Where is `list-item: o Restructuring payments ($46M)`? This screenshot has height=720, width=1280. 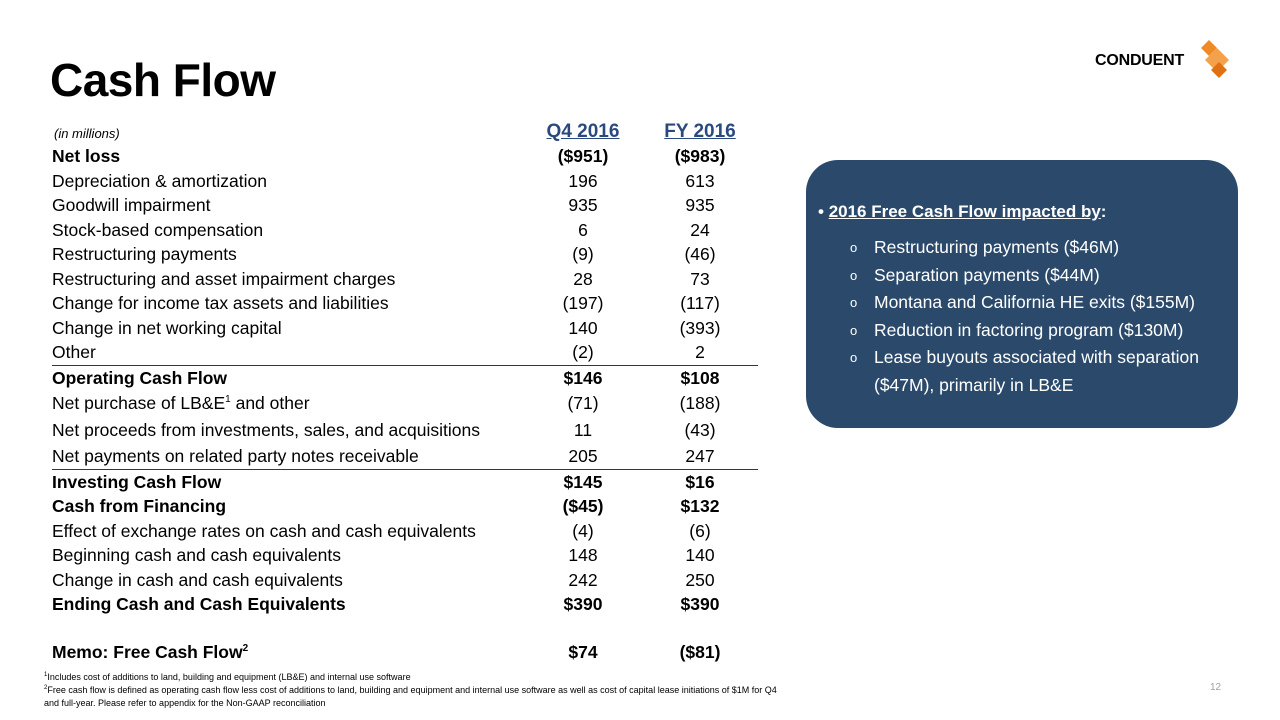
list-item: o Restructuring payments ($46M) is located at coordinates (1040, 248).